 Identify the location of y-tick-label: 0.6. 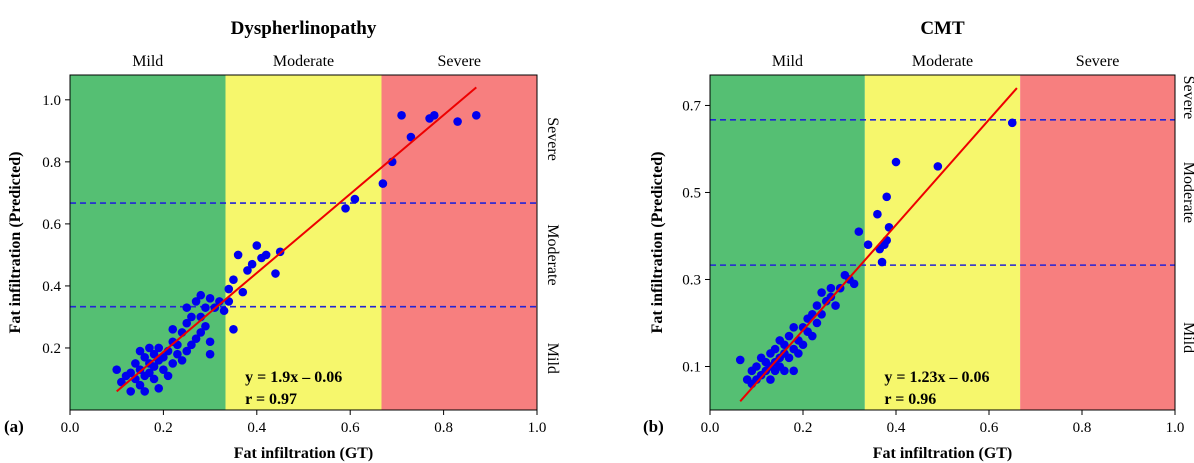
(51, 225).